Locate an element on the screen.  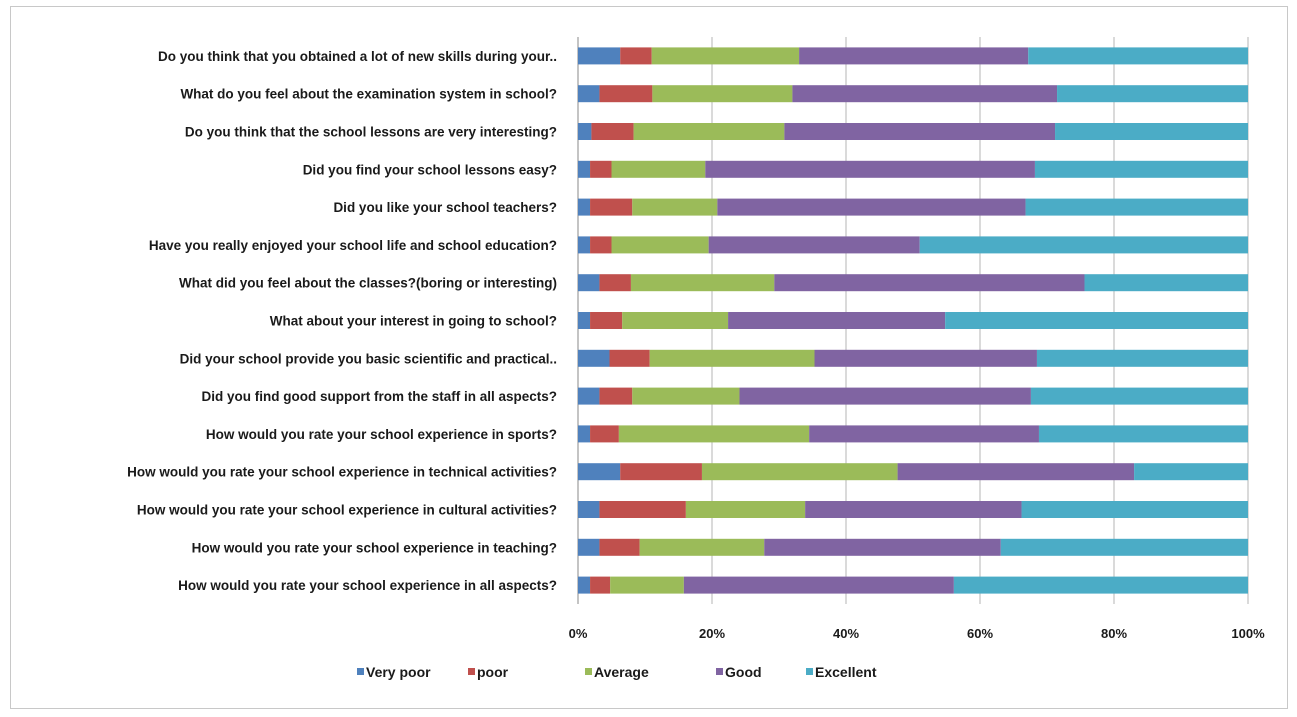
category-label: Did you find your school lessons easy? is located at coordinates (430, 169).